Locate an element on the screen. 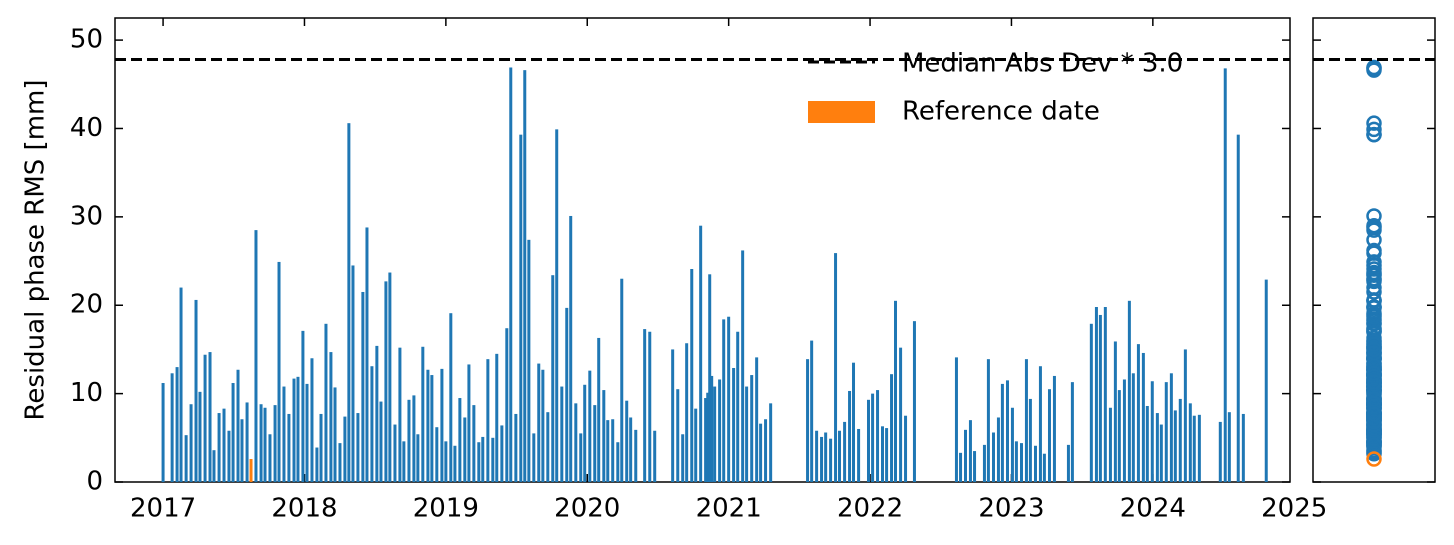  legend-label: Reference date is located at coordinates (1001, 112).